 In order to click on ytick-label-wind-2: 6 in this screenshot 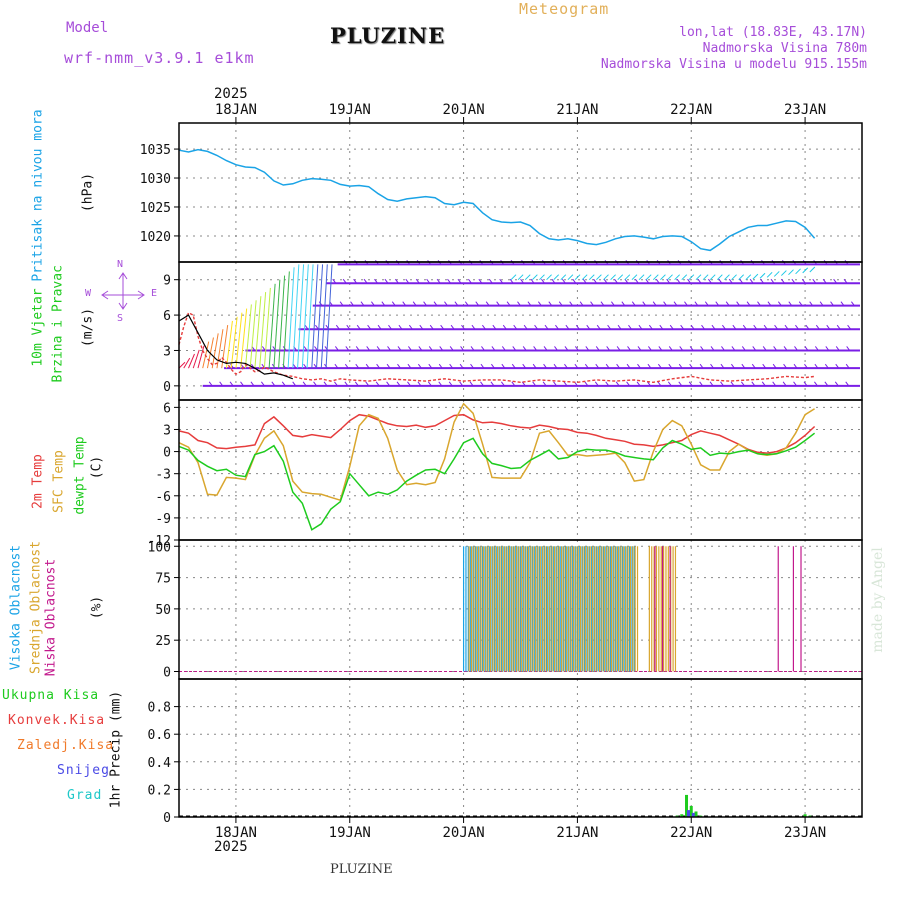, I will do `click(167, 316)`.